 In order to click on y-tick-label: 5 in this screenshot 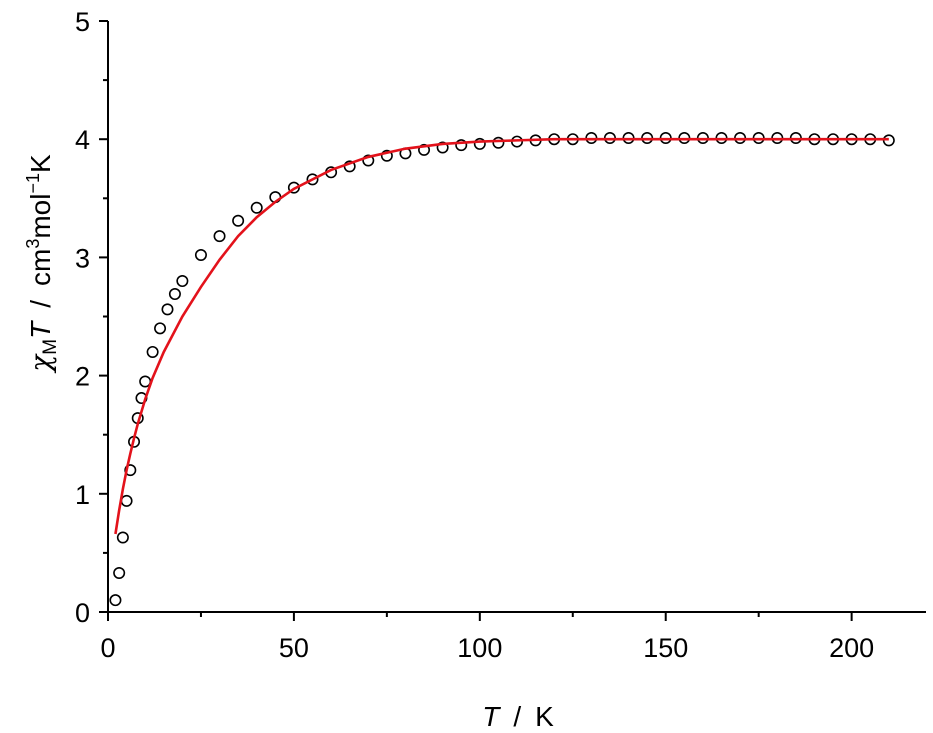, I will do `click(82, 22)`.